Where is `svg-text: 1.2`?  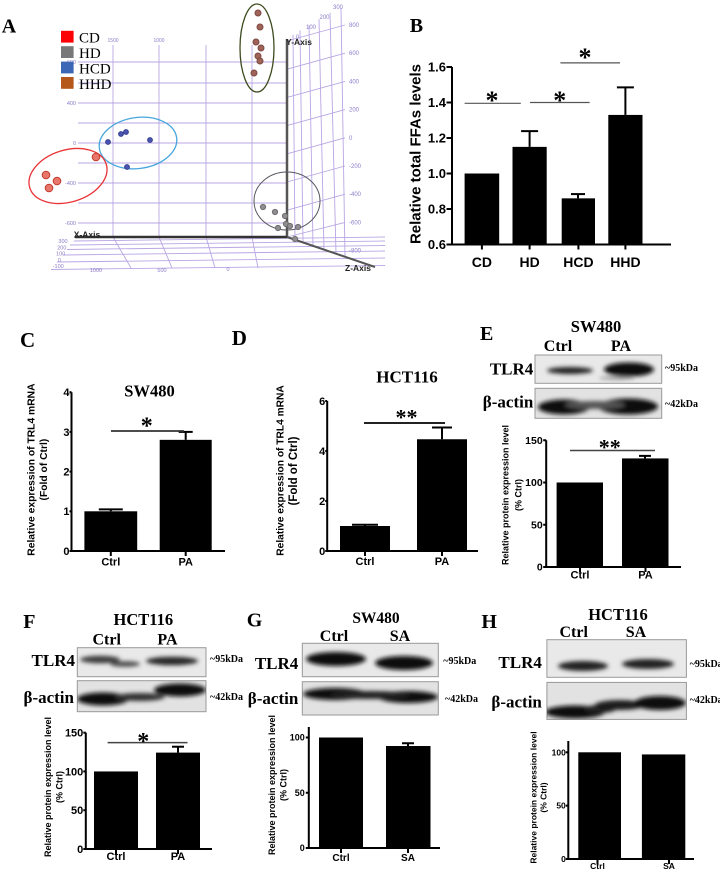
svg-text: 1.2 is located at coordinates (437, 138).